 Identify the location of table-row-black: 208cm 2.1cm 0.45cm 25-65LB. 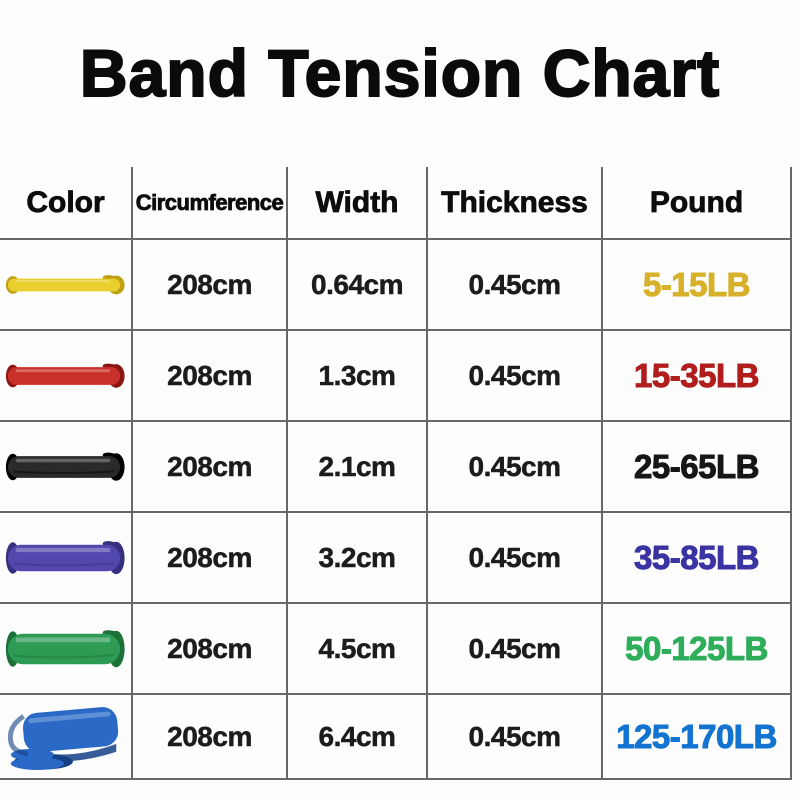
(396, 467).